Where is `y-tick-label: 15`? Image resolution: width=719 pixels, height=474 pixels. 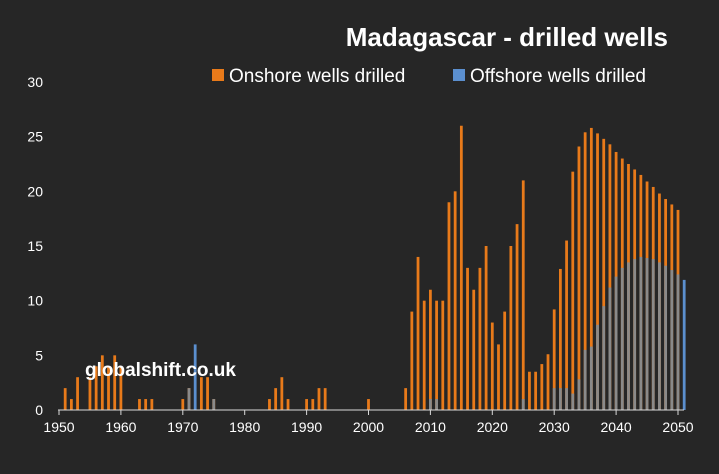
y-tick-label: 15 is located at coordinates (35, 246).